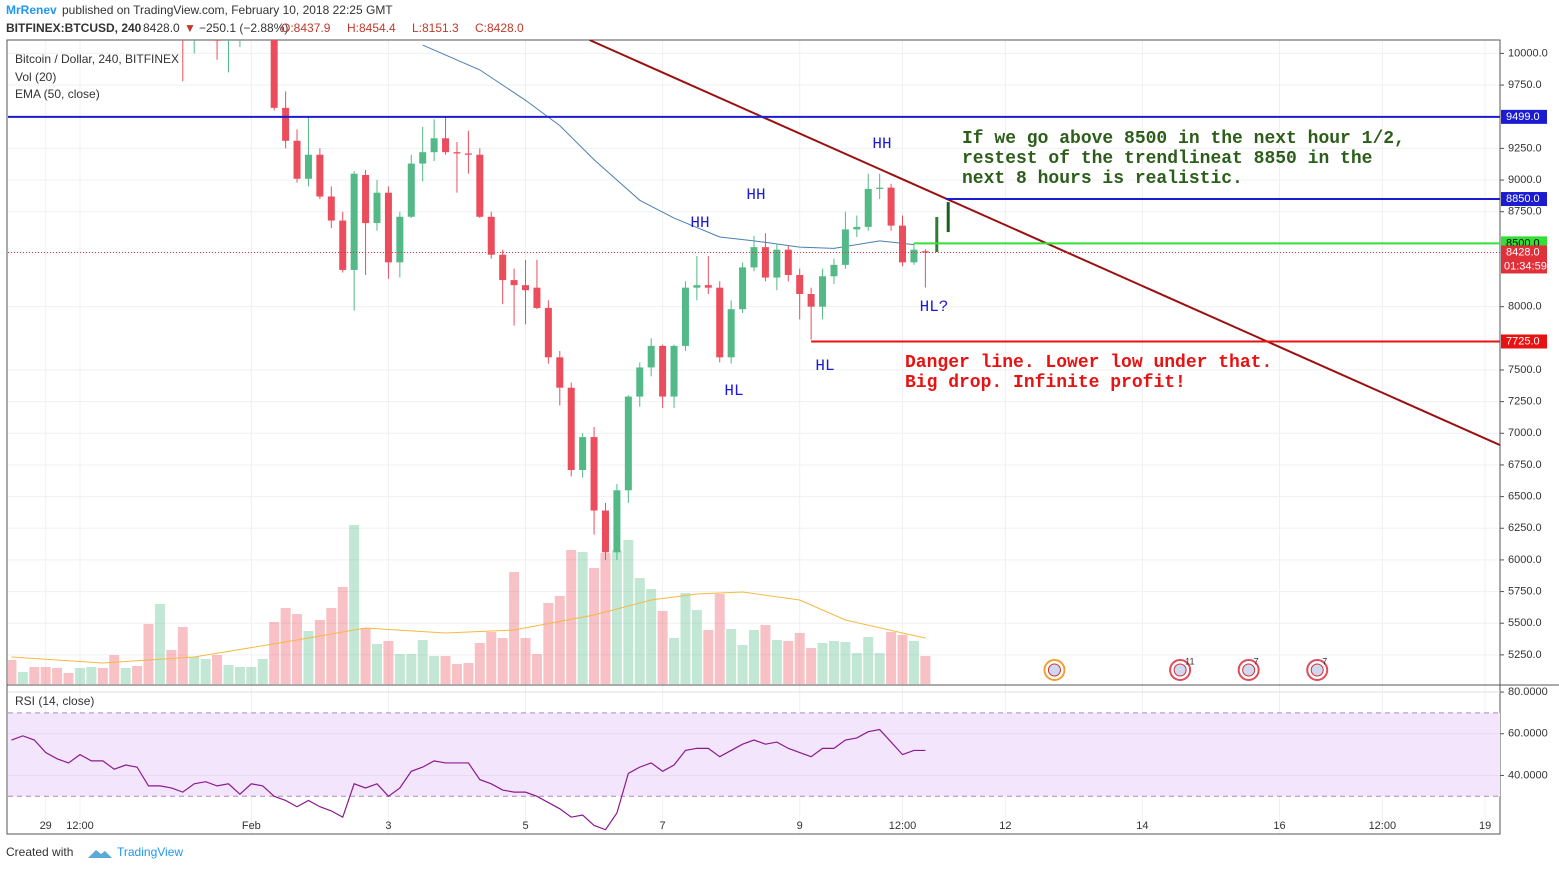 The height and width of the screenshot is (871, 1559). Describe the element at coordinates (39, 852) in the screenshot. I see `footer-created: Created with` at that location.